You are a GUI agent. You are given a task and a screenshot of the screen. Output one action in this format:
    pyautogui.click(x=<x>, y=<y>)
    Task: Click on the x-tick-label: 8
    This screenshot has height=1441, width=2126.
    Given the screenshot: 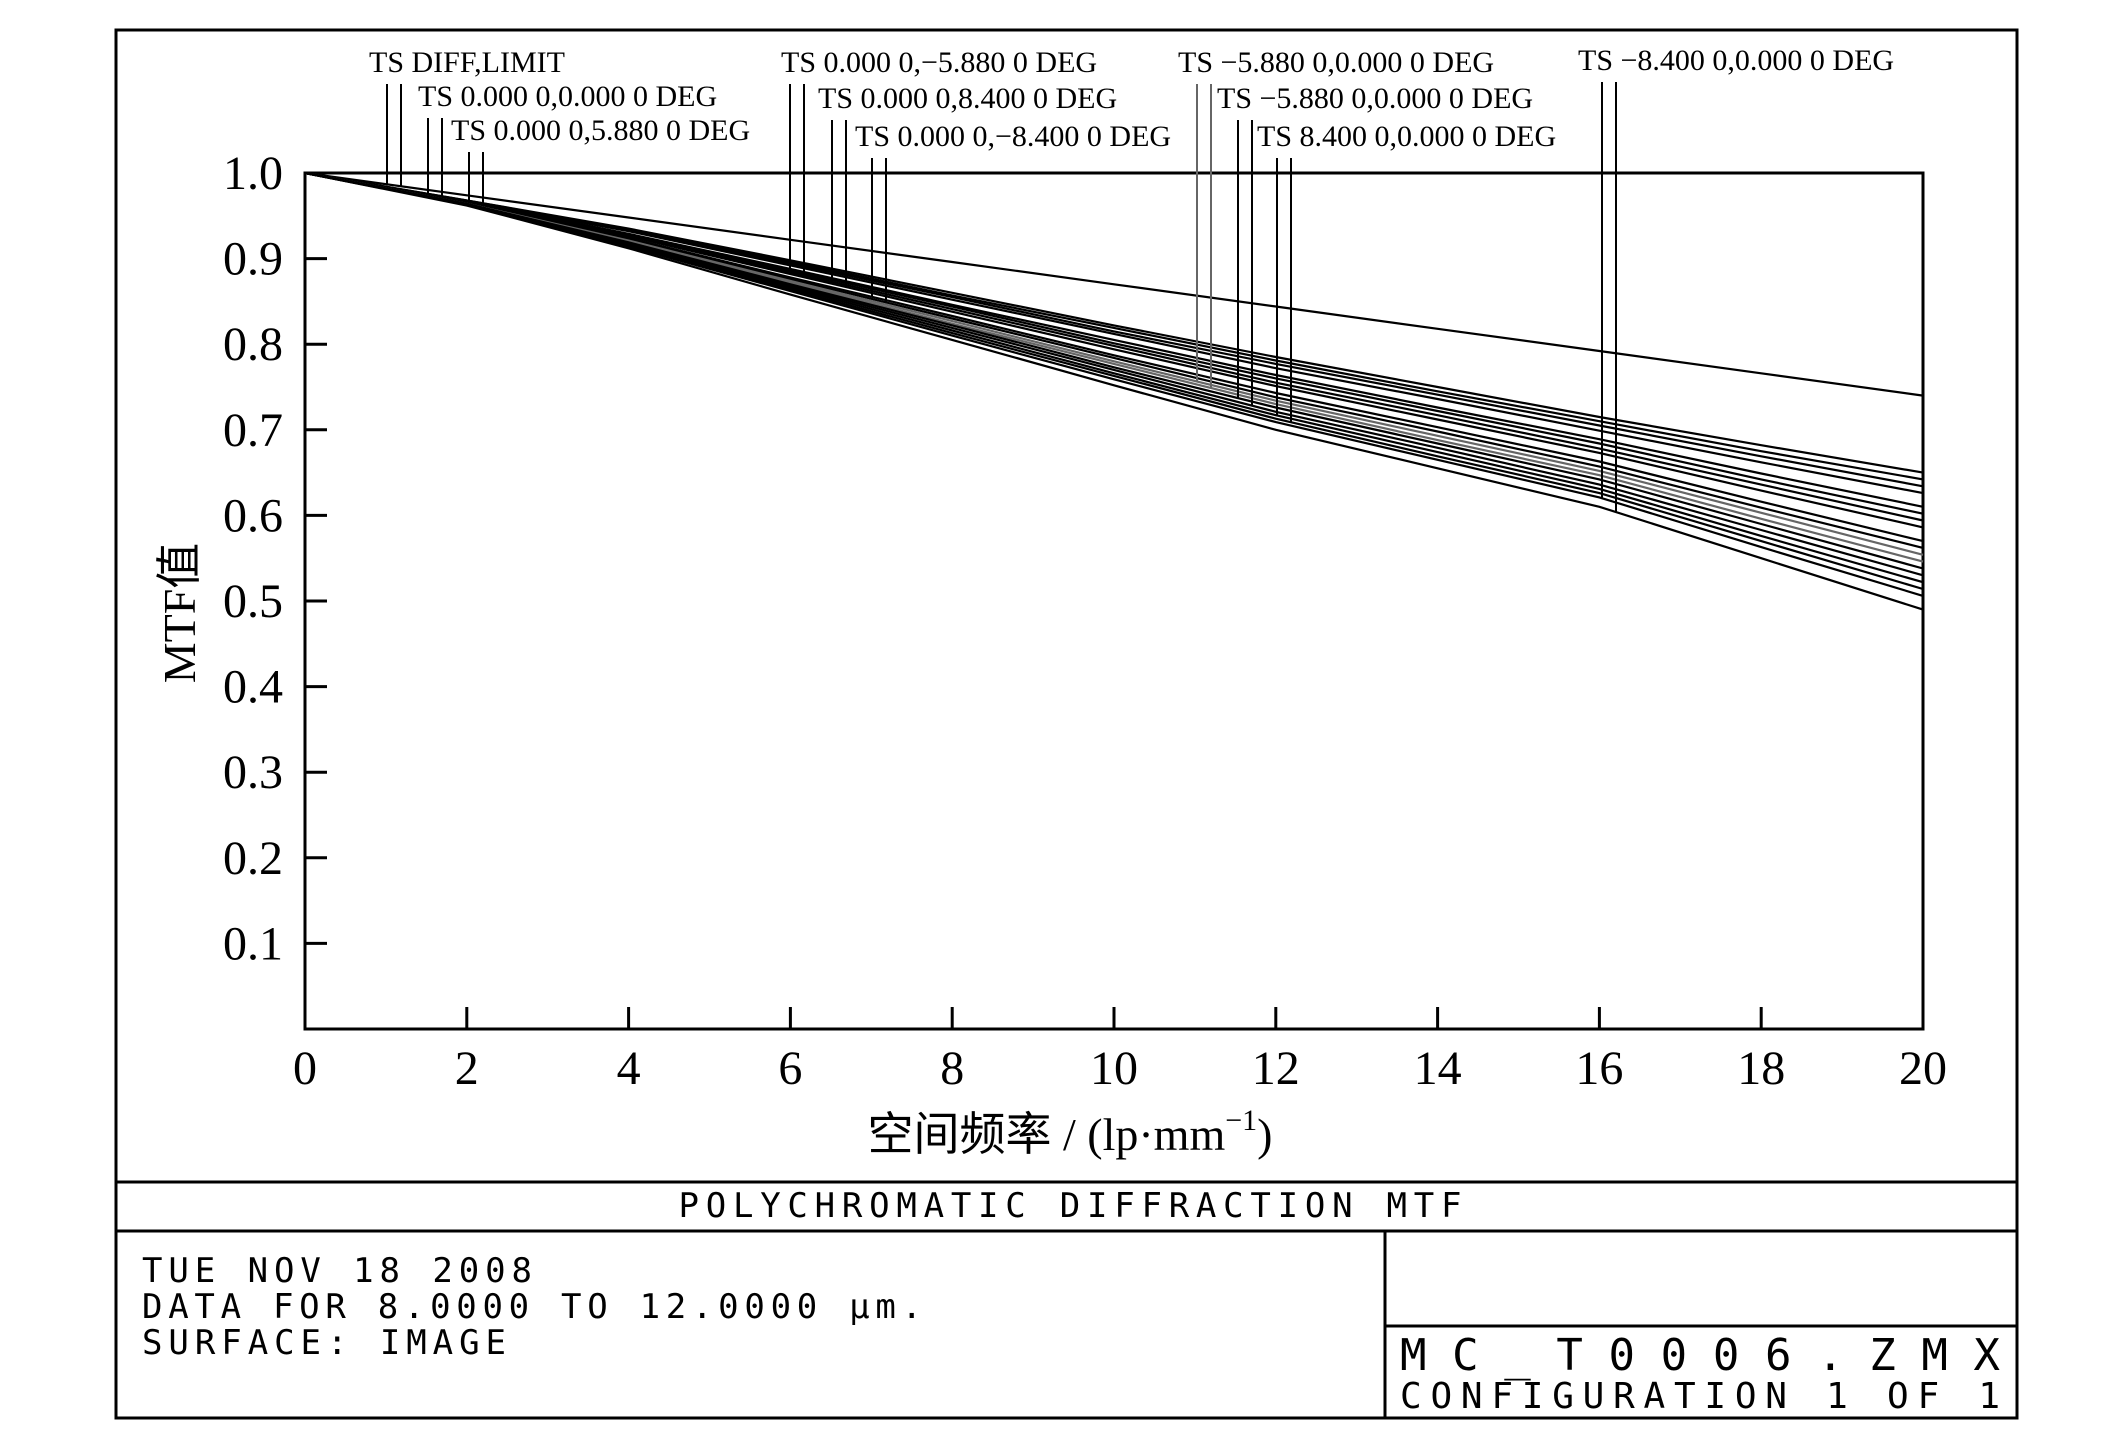 What is the action you would take?
    pyautogui.click(x=952, y=1068)
    